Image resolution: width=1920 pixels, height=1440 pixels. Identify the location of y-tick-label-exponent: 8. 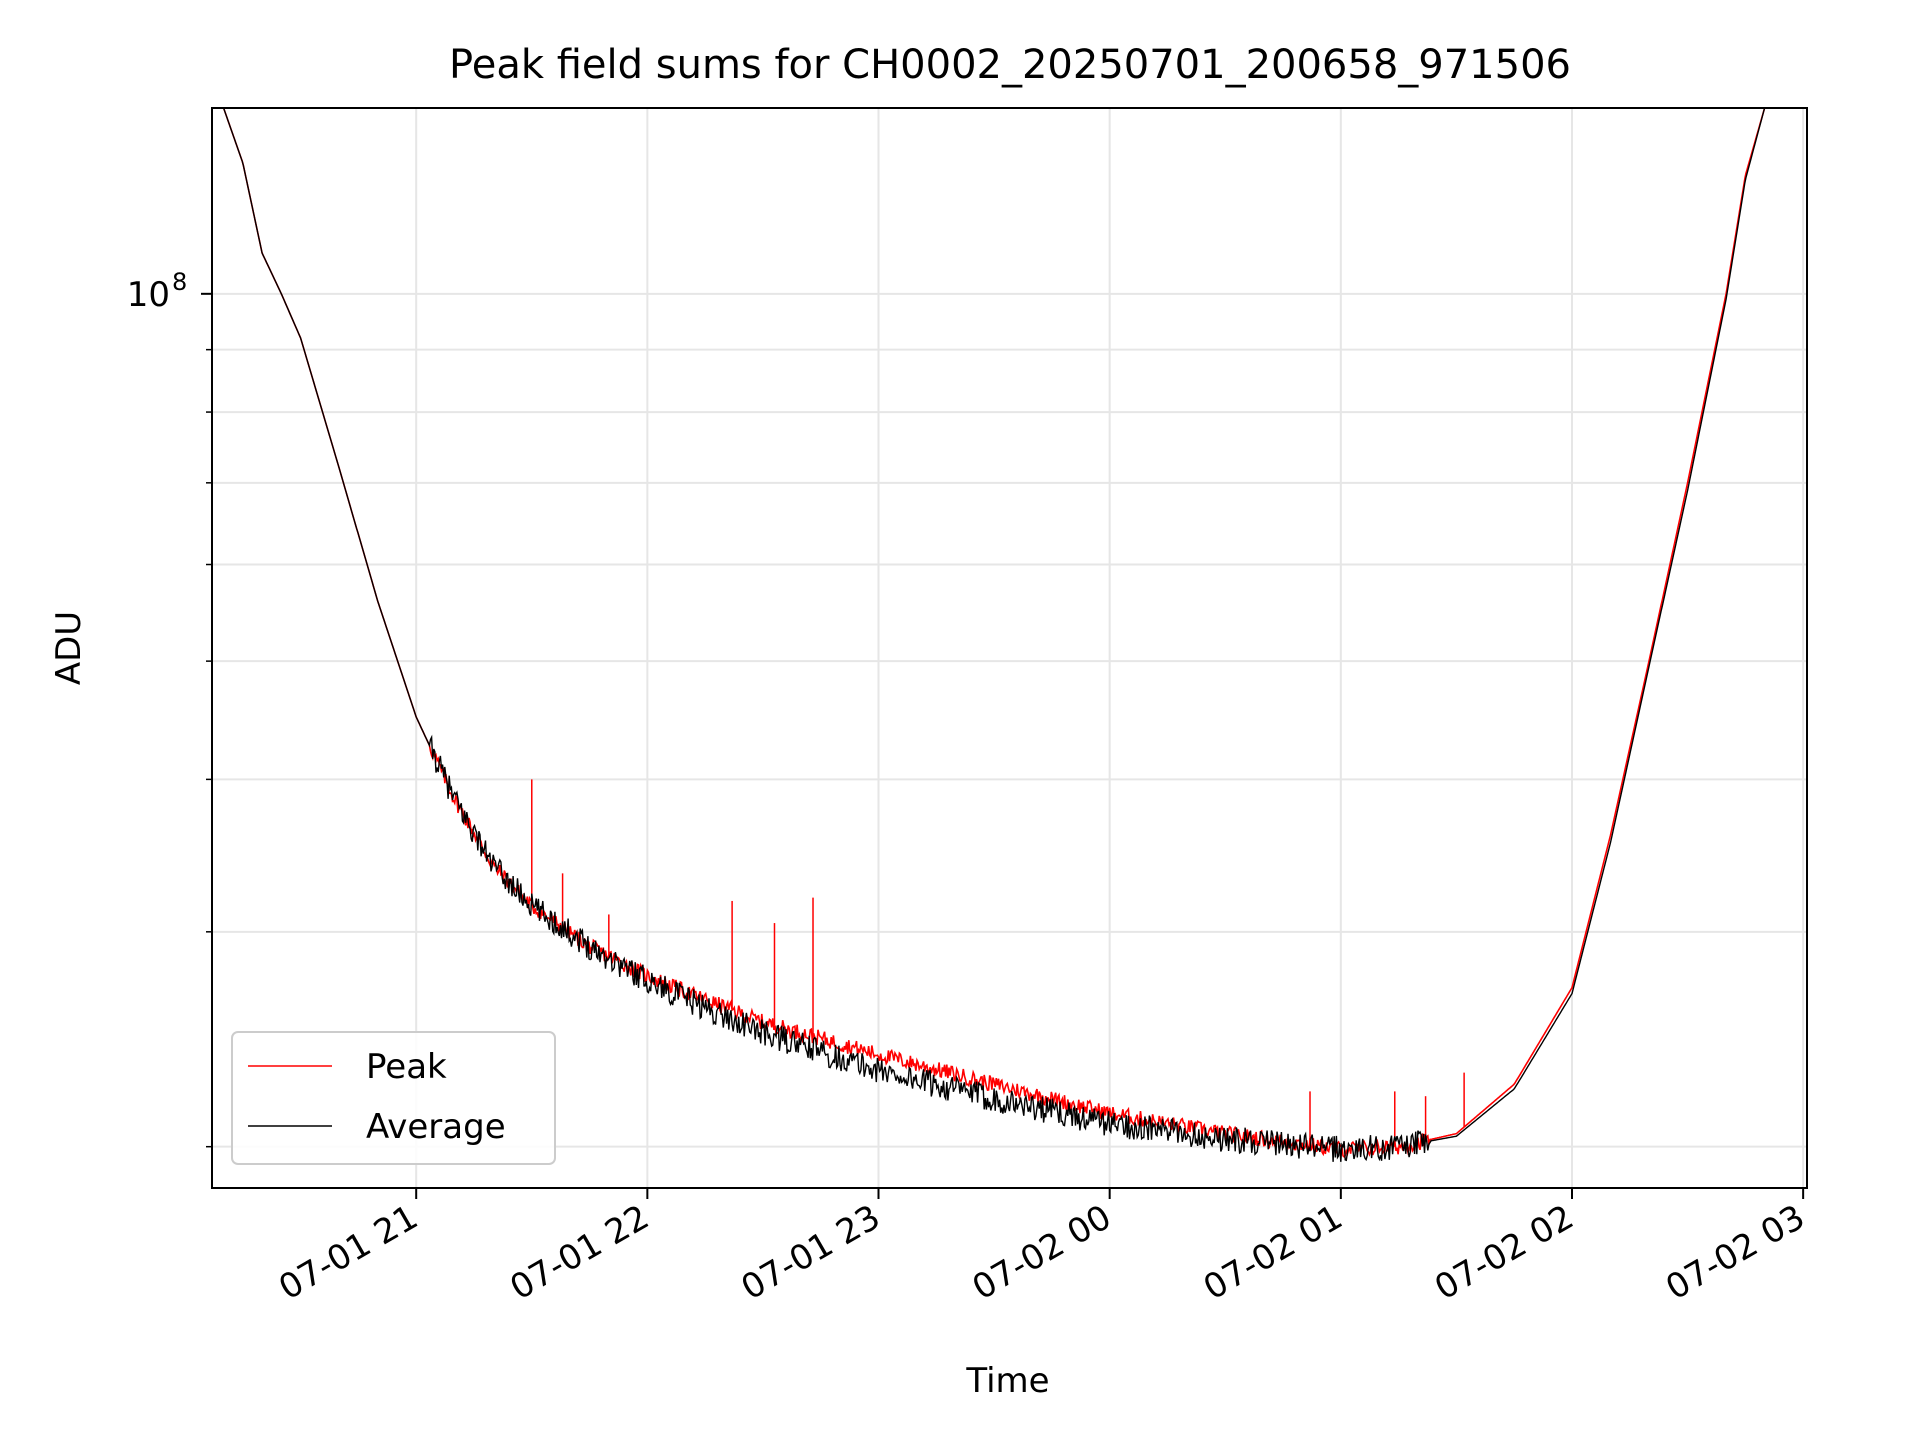
(179, 282).